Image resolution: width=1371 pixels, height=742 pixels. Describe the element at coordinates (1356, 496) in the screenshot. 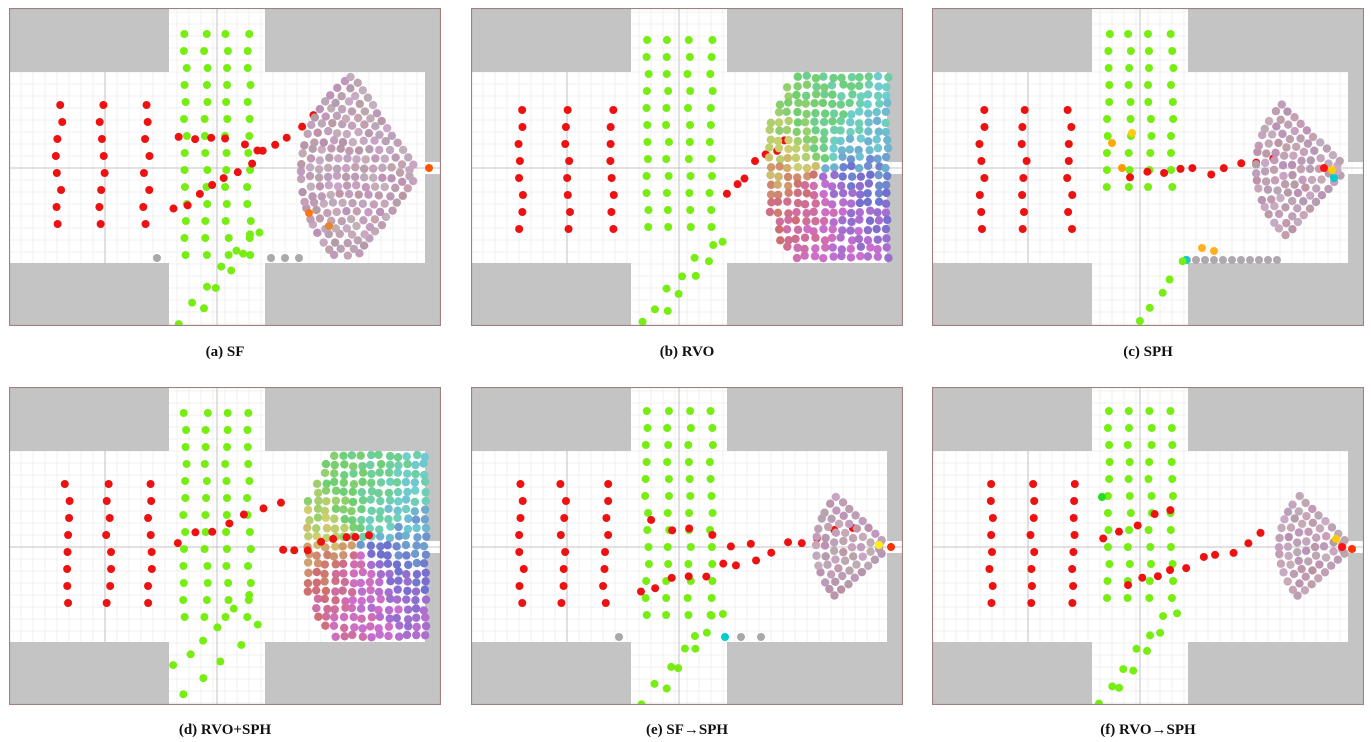

I see `exit-wall-upper` at that location.